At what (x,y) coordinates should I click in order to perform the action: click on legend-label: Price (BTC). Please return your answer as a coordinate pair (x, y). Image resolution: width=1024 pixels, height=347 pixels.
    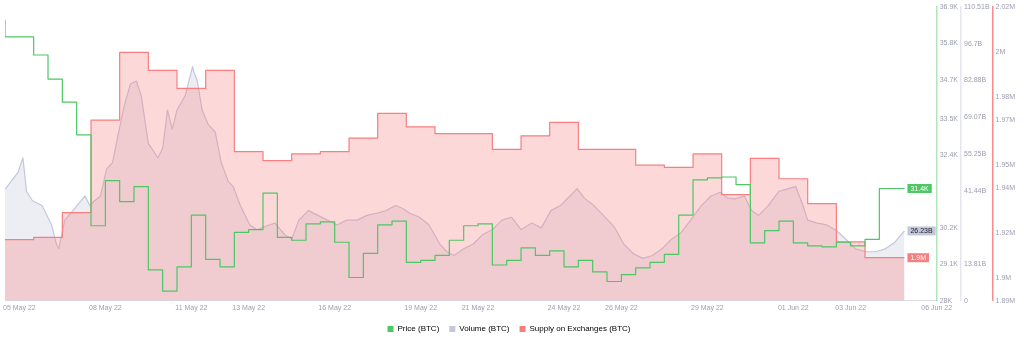
    Looking at the image, I should click on (418, 329).